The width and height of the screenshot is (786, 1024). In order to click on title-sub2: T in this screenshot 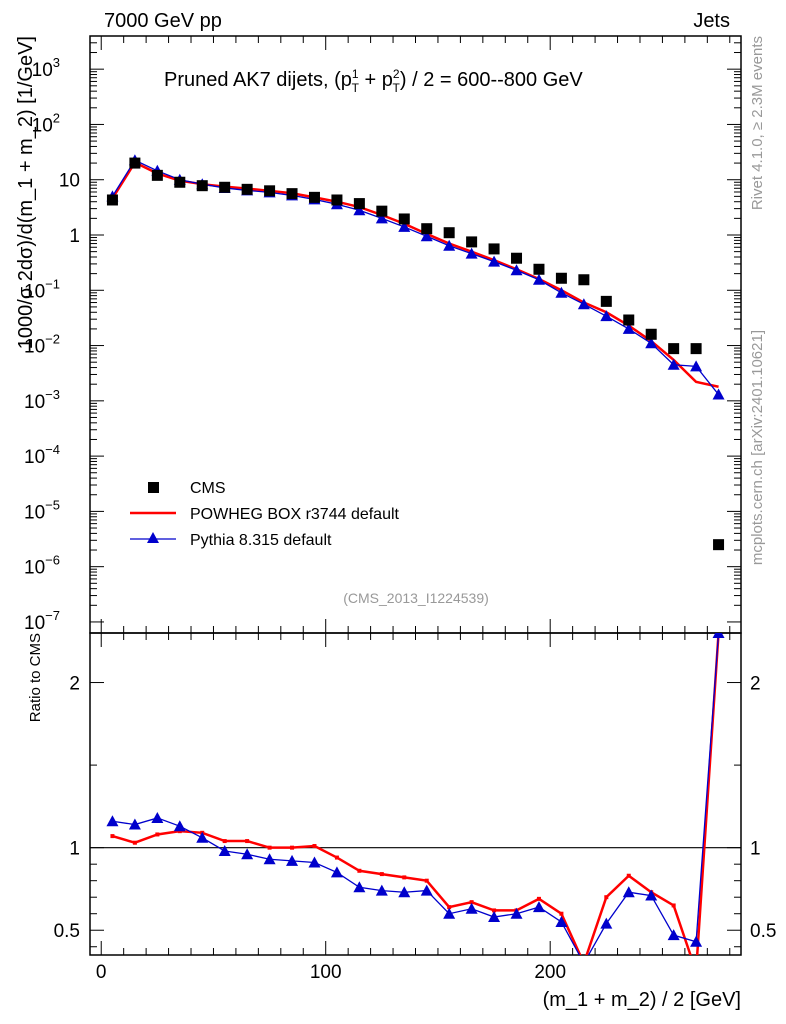, I will do `click(397, 88)`.